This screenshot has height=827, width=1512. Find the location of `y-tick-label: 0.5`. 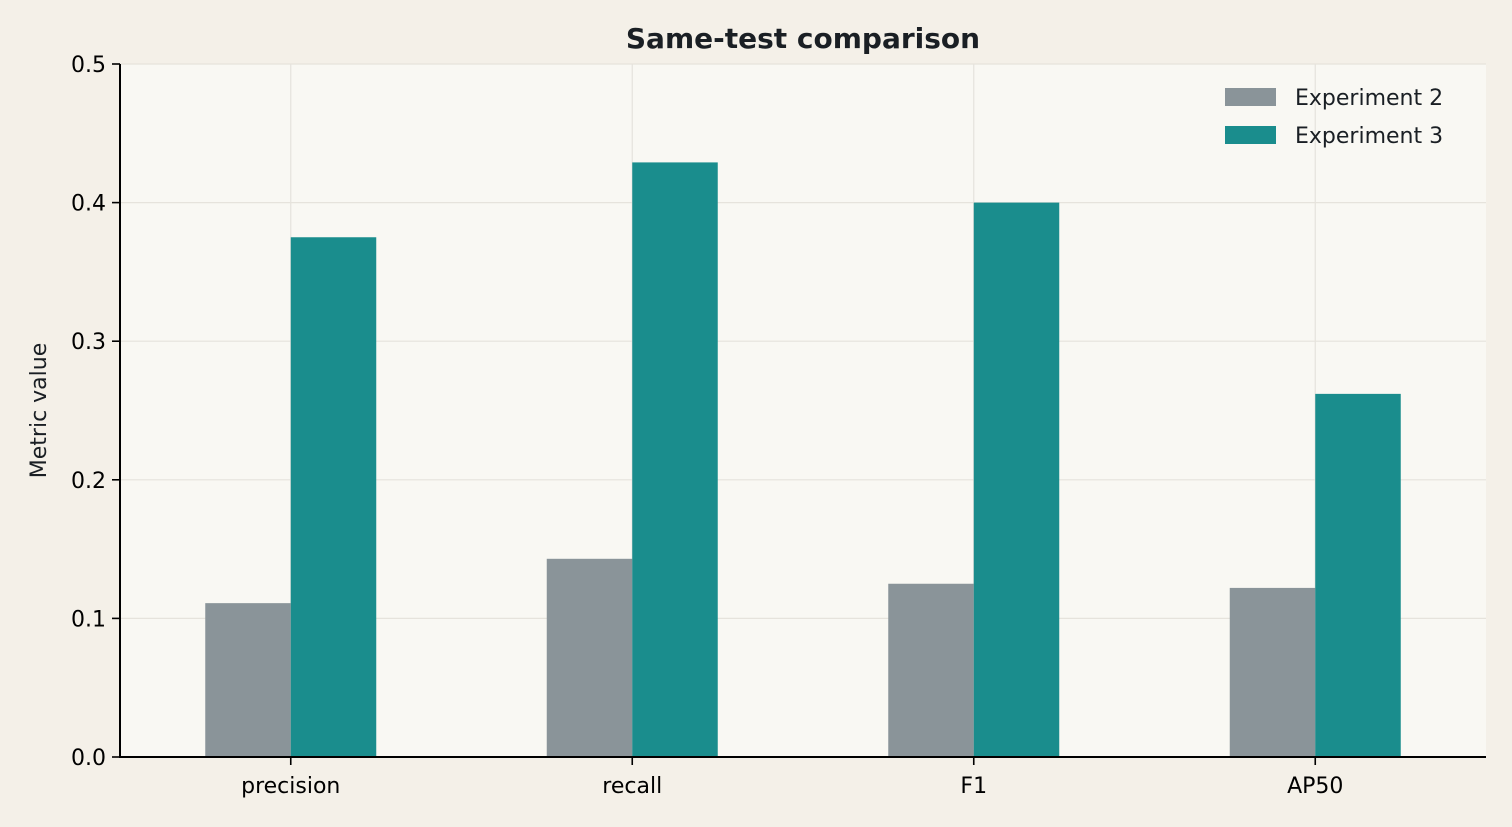

y-tick-label: 0.5 is located at coordinates (88, 65).